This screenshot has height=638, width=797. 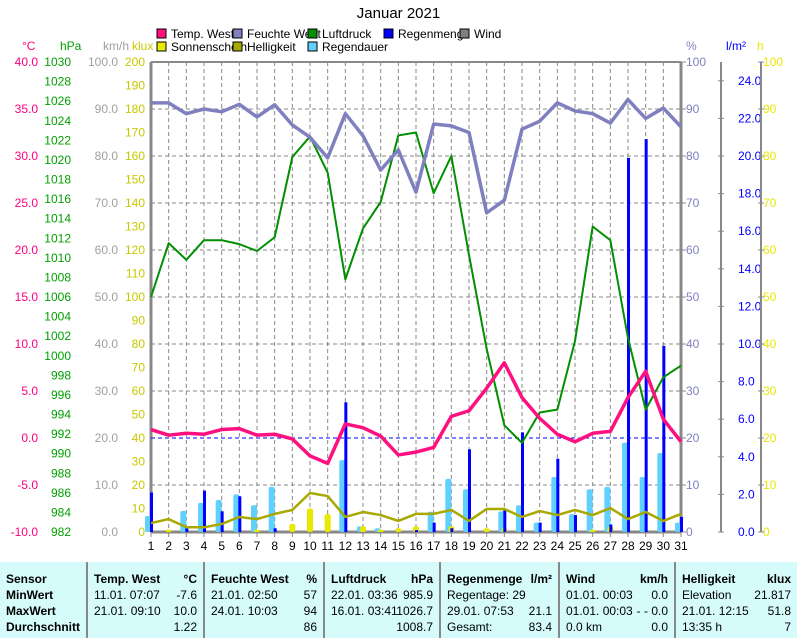 I want to click on axis-tick-humidity: 90, so click(x=693, y=109).